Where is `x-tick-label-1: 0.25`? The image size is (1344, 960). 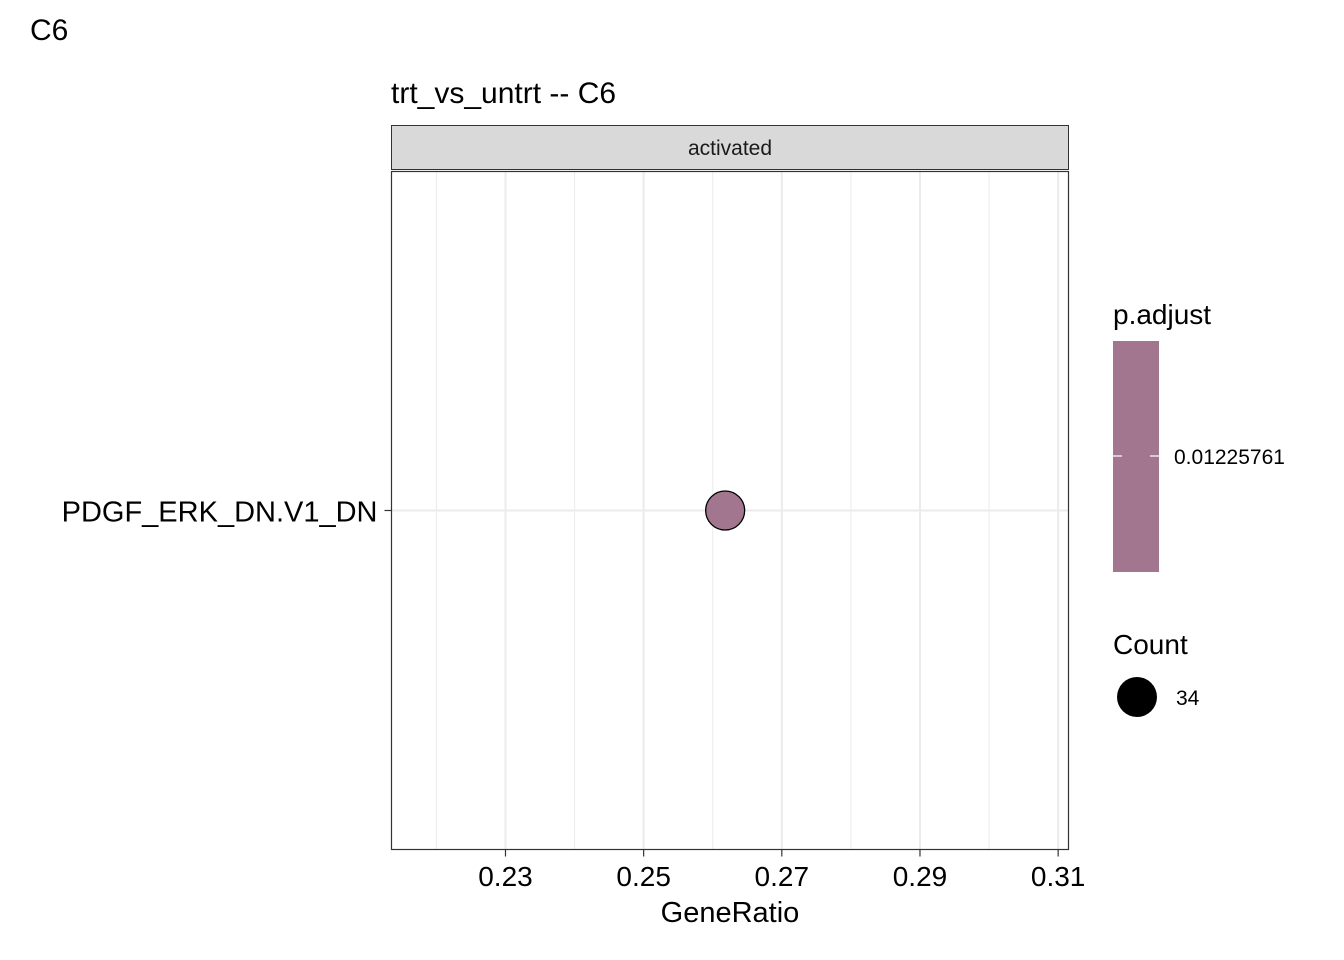 x-tick-label-1: 0.25 is located at coordinates (643, 876).